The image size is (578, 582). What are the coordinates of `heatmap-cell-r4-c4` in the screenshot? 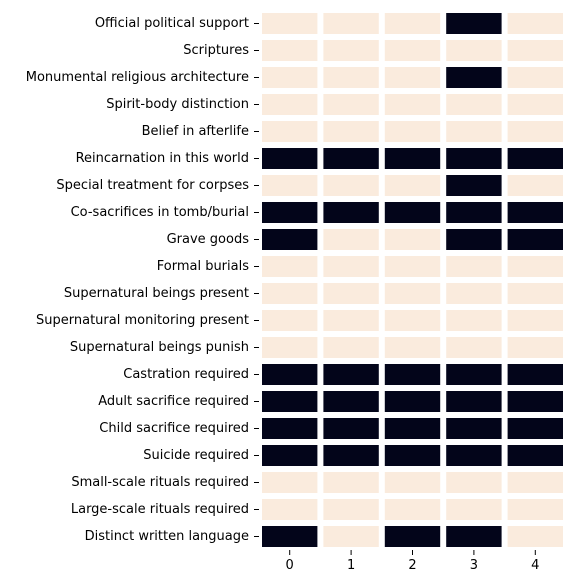 It's located at (535, 131).